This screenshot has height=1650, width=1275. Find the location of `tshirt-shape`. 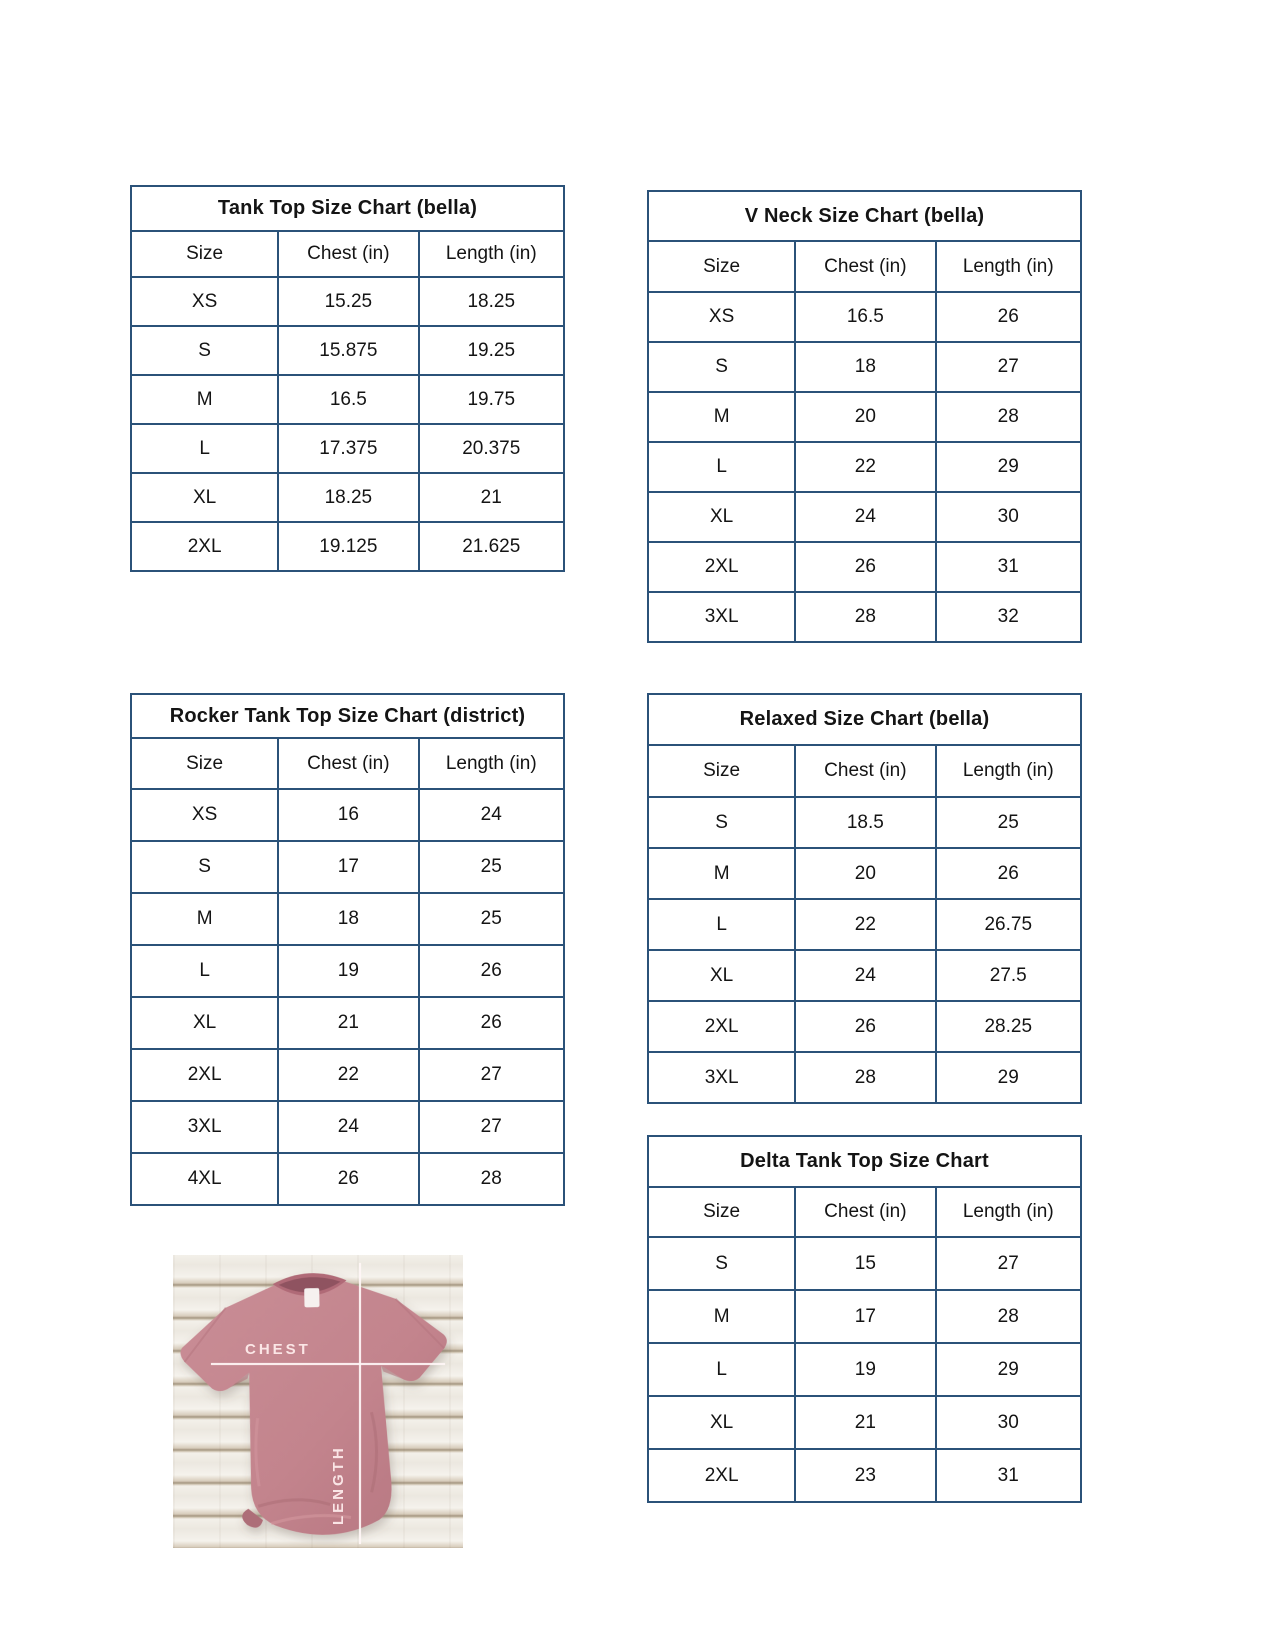

tshirt-shape is located at coordinates (313, 1404).